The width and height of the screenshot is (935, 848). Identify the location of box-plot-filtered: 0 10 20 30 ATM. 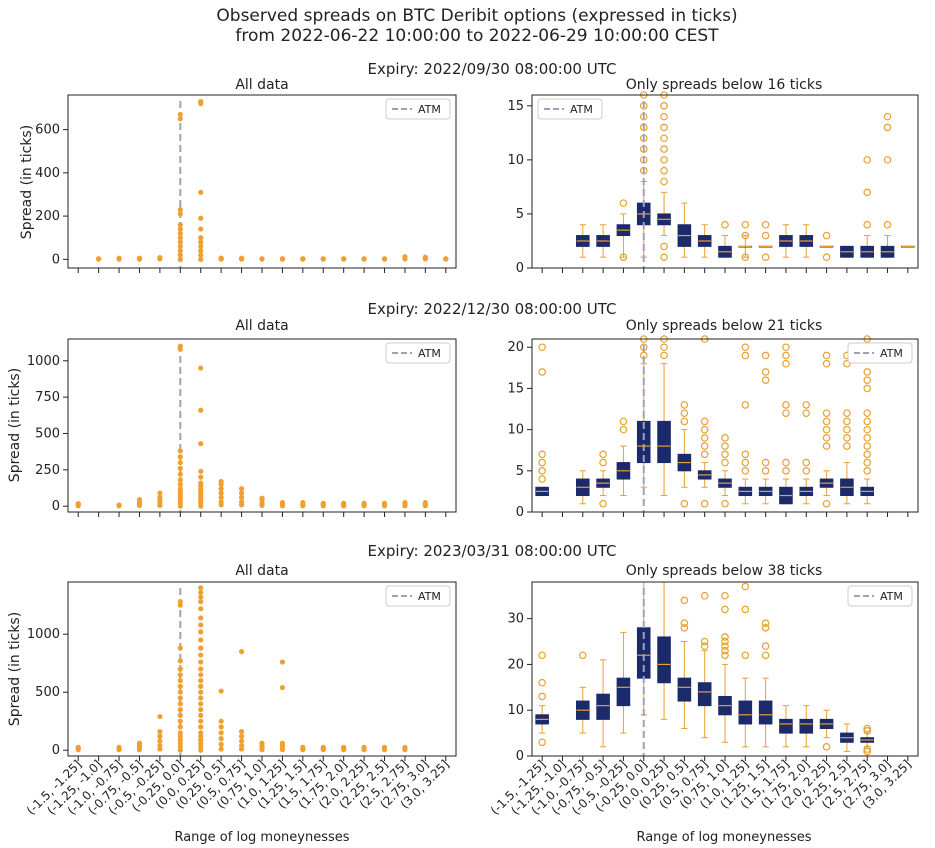
(713, 672).